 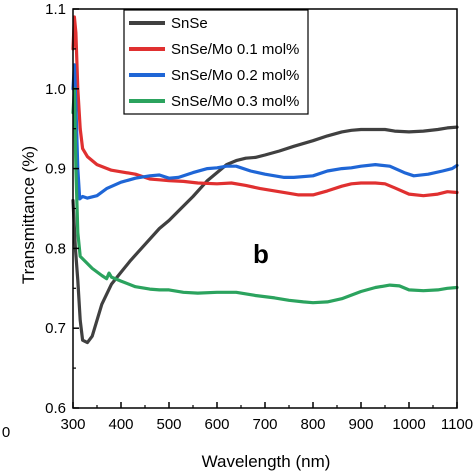 I want to click on x-tick-label: 600, so click(x=216, y=424).